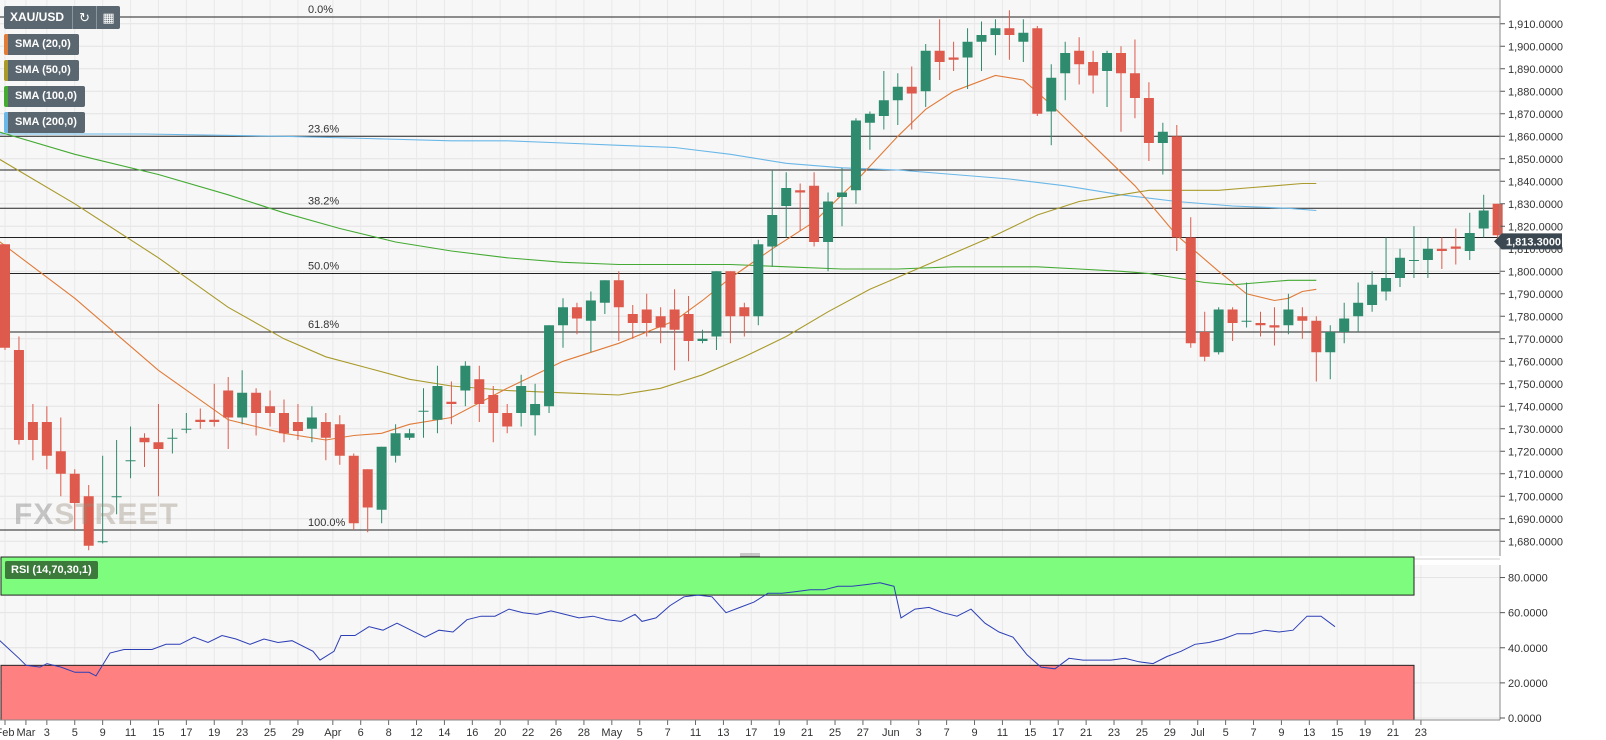  I want to click on fib-label: 100.0%, so click(327, 523).